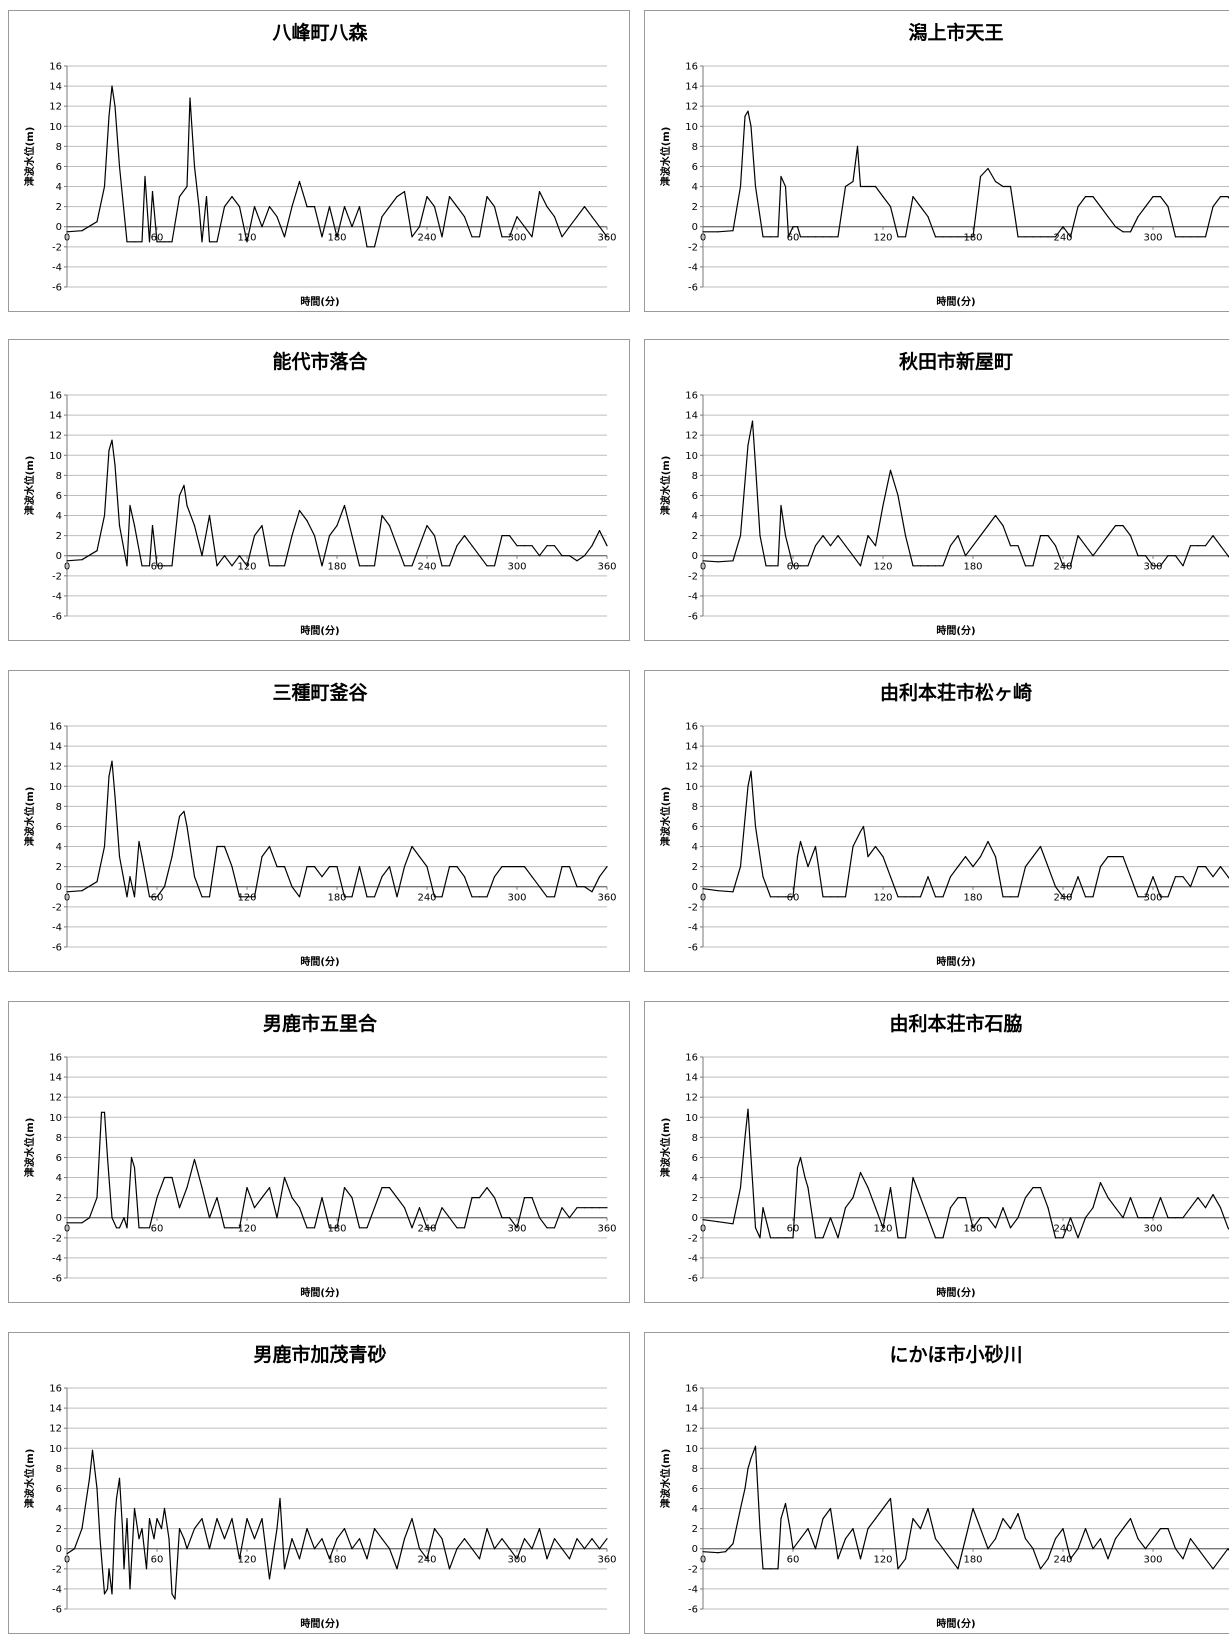 The width and height of the screenshot is (1229, 1638). What do you see at coordinates (955, 1023) in the screenshot?
I see `chart-title: 由利本荘市石脇` at bounding box center [955, 1023].